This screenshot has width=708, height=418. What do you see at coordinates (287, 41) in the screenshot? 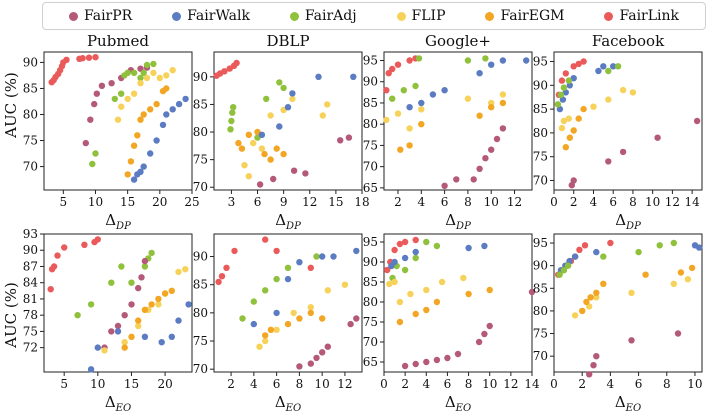
I see `panel-title: DBLP` at bounding box center [287, 41].